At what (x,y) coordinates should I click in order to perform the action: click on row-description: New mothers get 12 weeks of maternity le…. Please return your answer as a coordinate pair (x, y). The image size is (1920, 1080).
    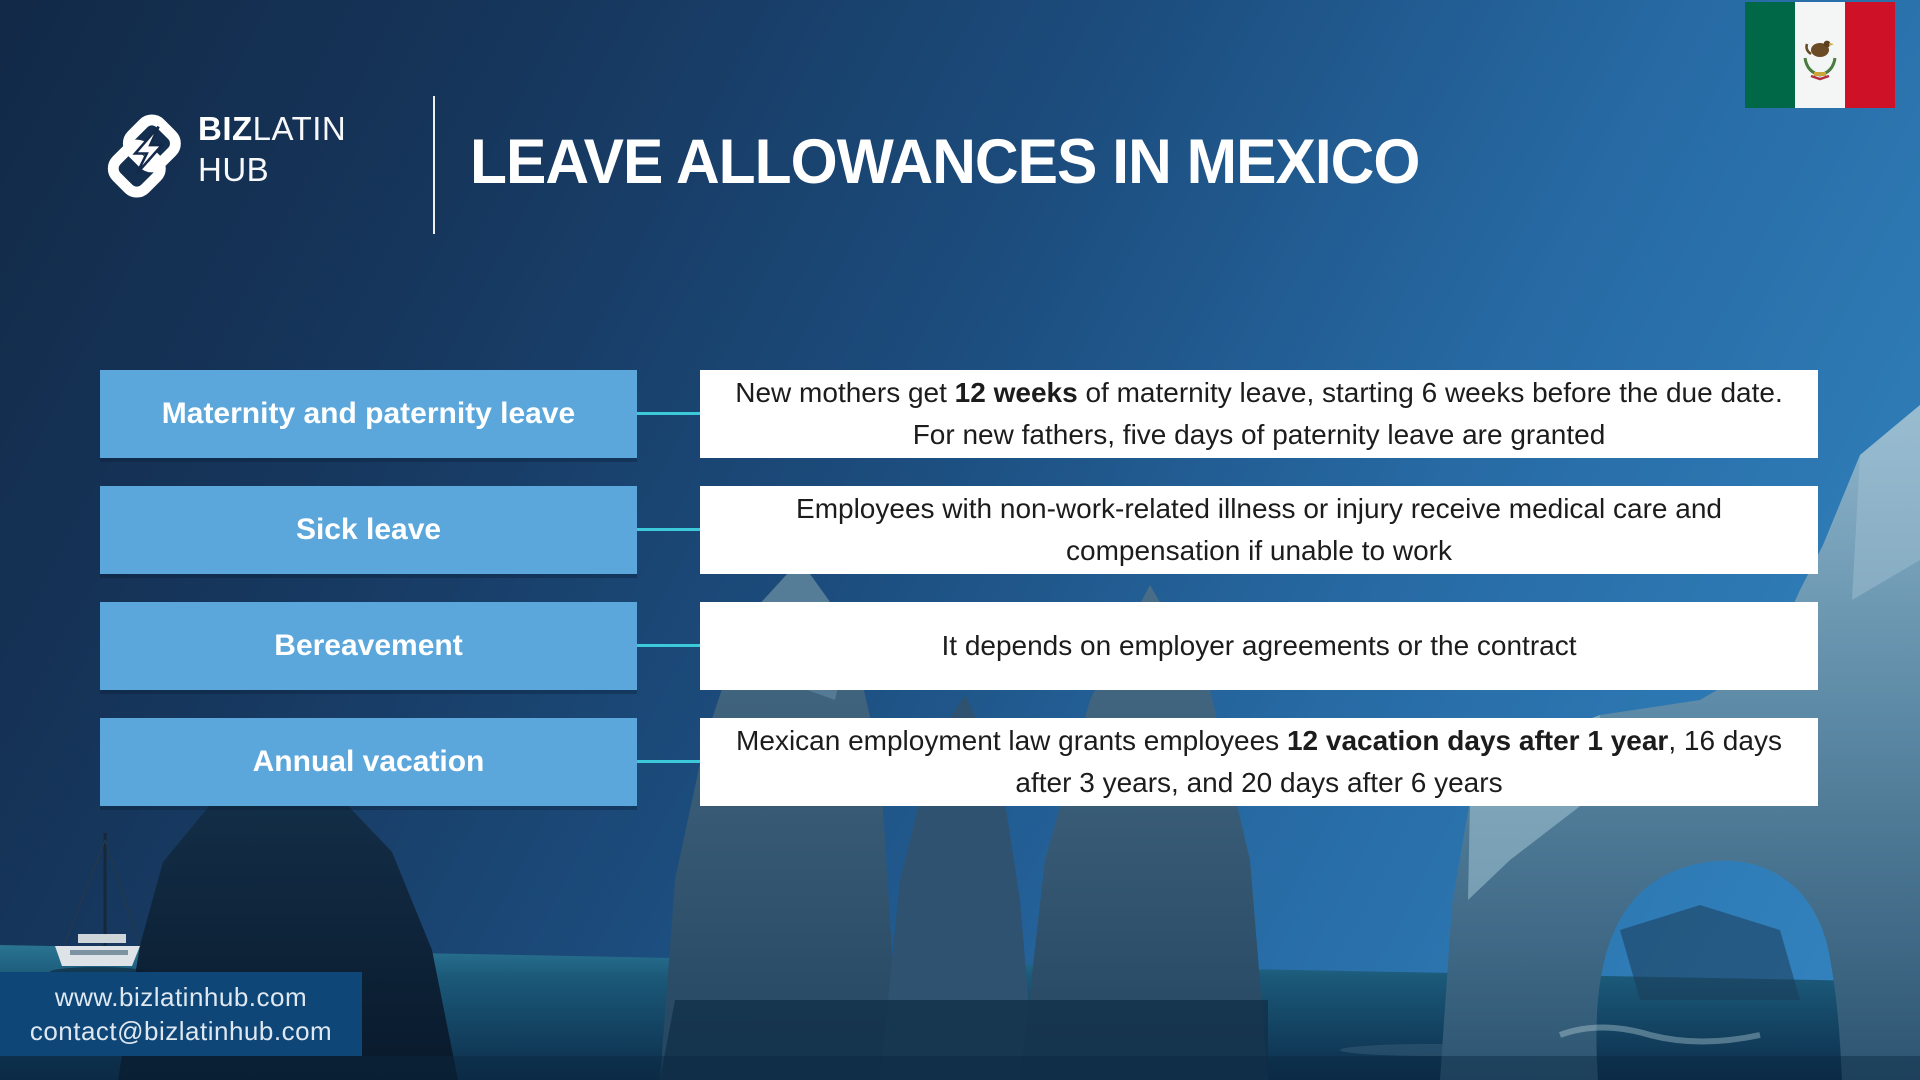
    Looking at the image, I should click on (1259, 413).